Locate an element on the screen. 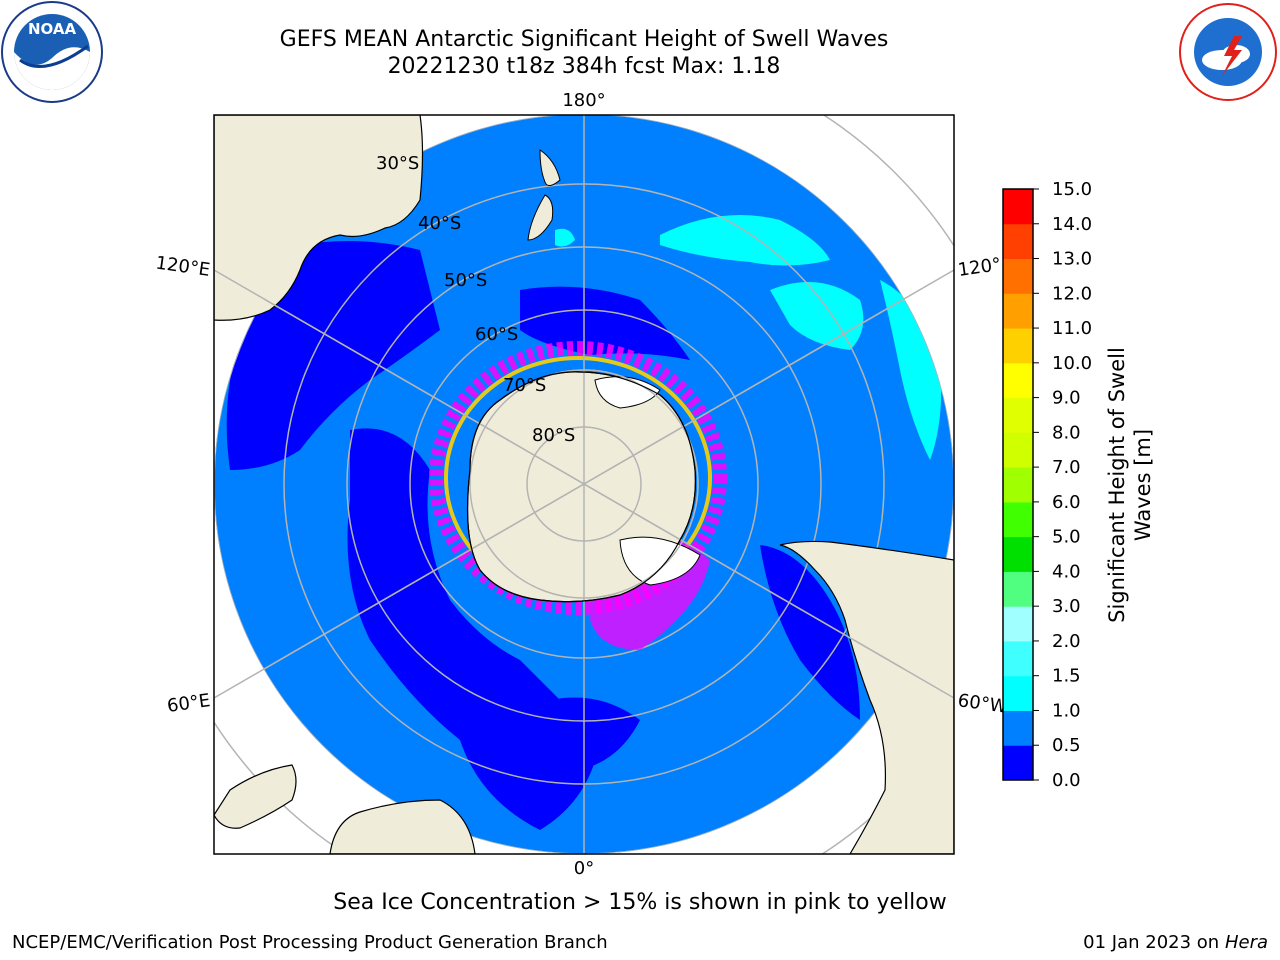 Image resolution: width=1280 pixels, height=960 pixels. land-new-zealand-south is located at coordinates (540, 217).